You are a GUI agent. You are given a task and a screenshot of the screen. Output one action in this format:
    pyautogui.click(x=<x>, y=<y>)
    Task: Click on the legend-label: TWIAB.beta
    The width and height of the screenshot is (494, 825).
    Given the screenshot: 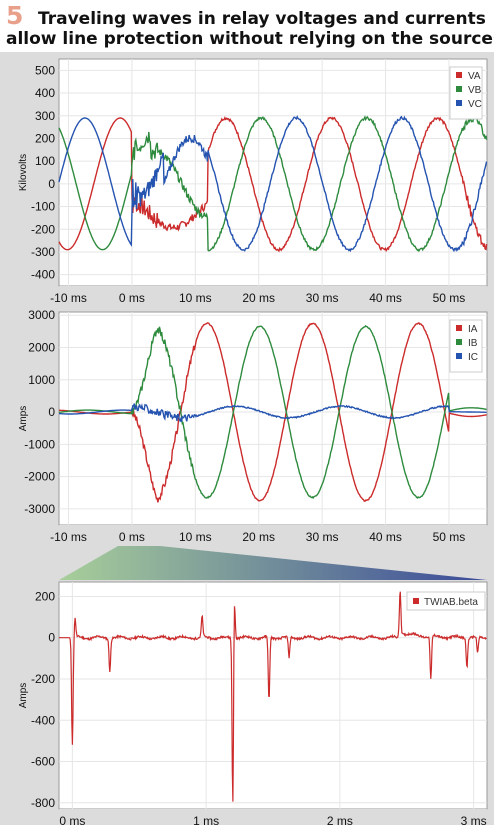 What is the action you would take?
    pyautogui.click(x=451, y=602)
    